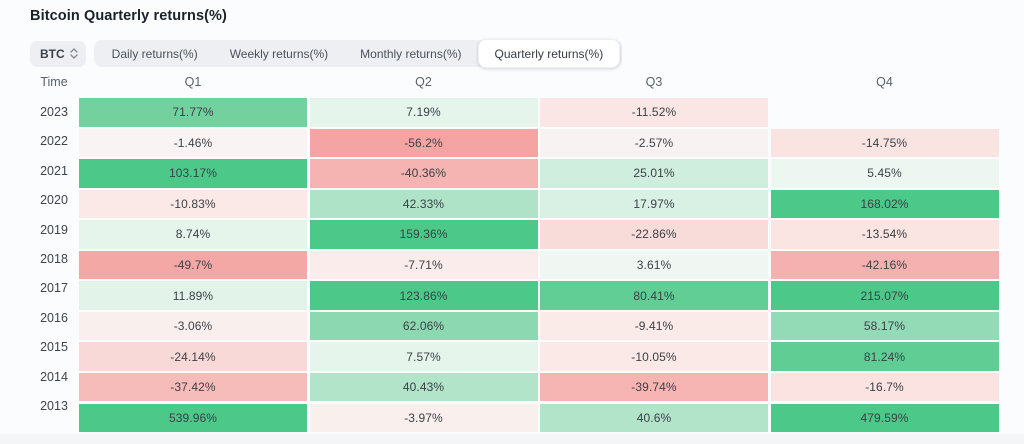 The image size is (1024, 444). Describe the element at coordinates (54, 229) in the screenshot. I see `year-label-2019: 2019` at that location.